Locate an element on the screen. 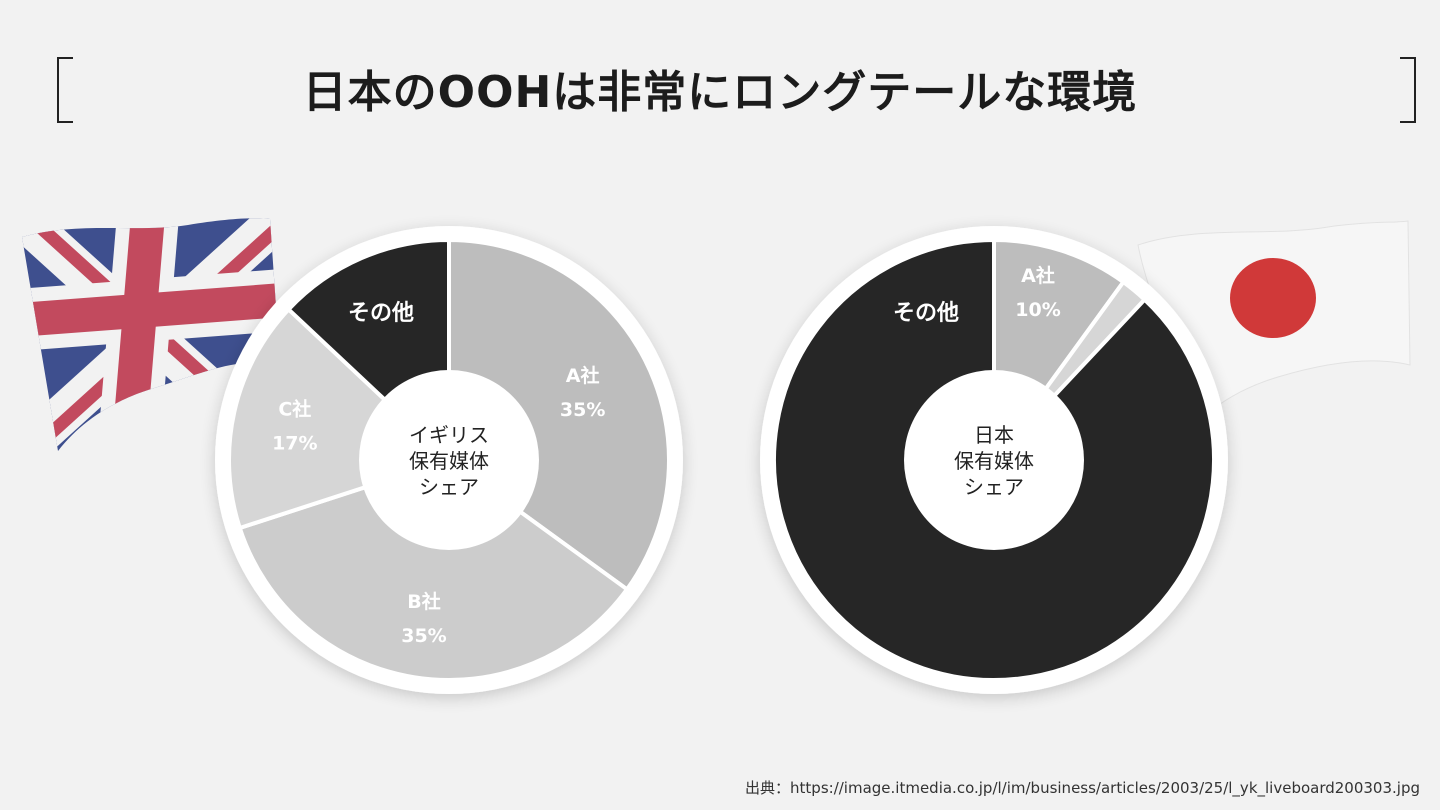  jp-center-label-line: シェア is located at coordinates (994, 487).